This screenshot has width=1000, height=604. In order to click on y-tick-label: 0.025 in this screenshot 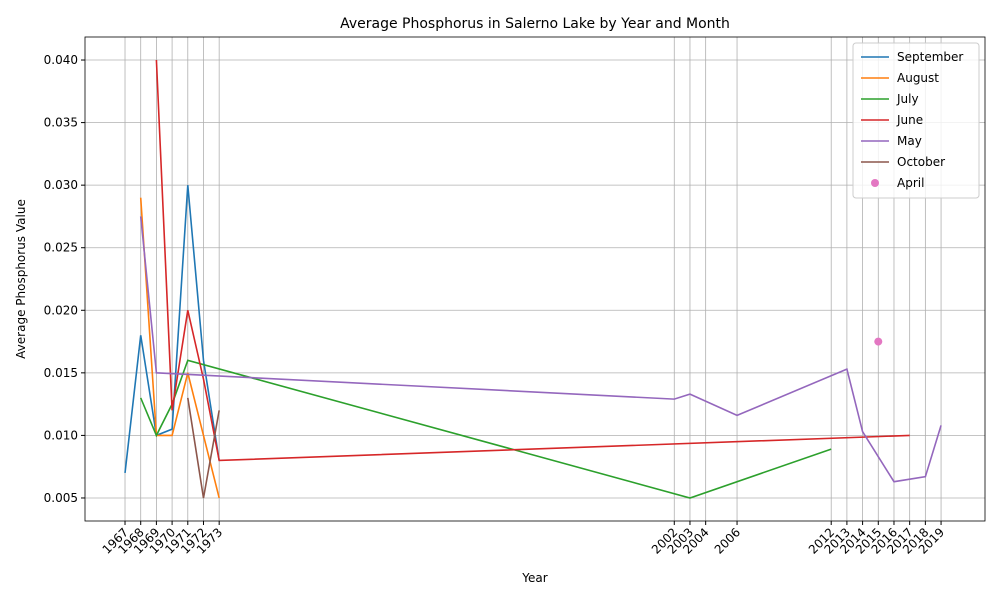, I will do `click(61, 248)`.